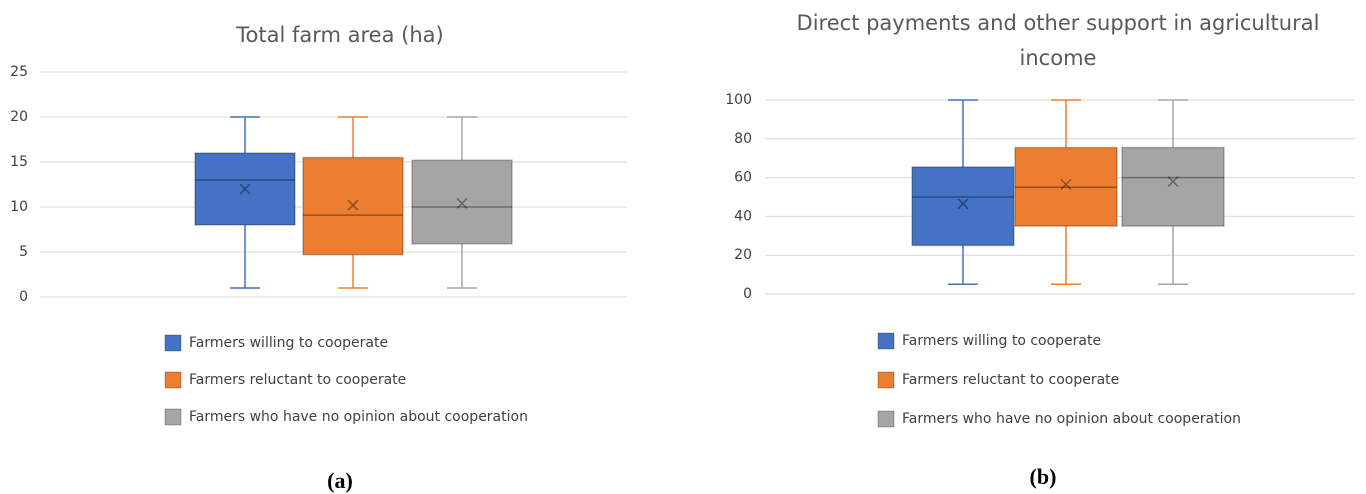 The height and width of the screenshot is (494, 1366). I want to click on y-tick-label: 60, so click(743, 178).